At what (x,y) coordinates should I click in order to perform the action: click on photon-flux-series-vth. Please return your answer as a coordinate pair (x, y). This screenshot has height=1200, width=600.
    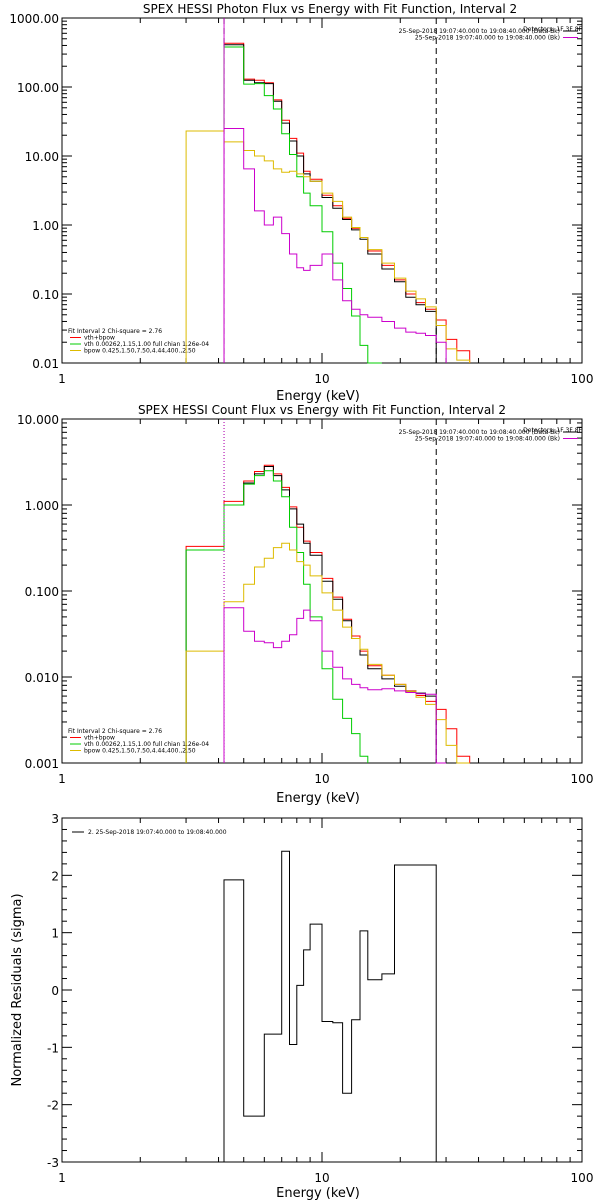
    Looking at the image, I should click on (302, 205).